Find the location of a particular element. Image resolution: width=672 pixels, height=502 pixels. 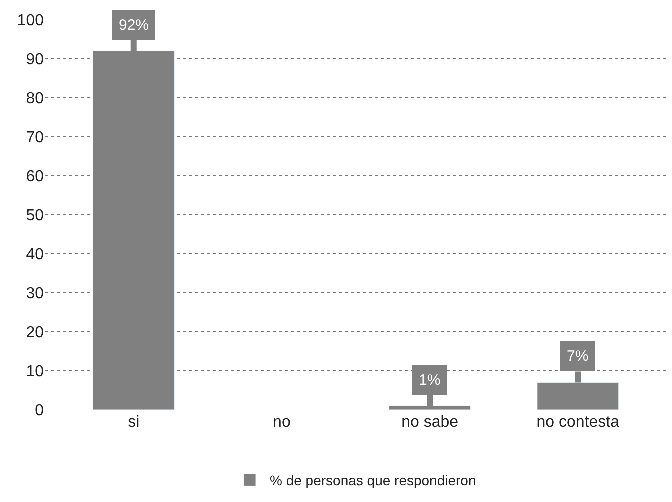

x-tick-label: no contesta is located at coordinates (578, 422).